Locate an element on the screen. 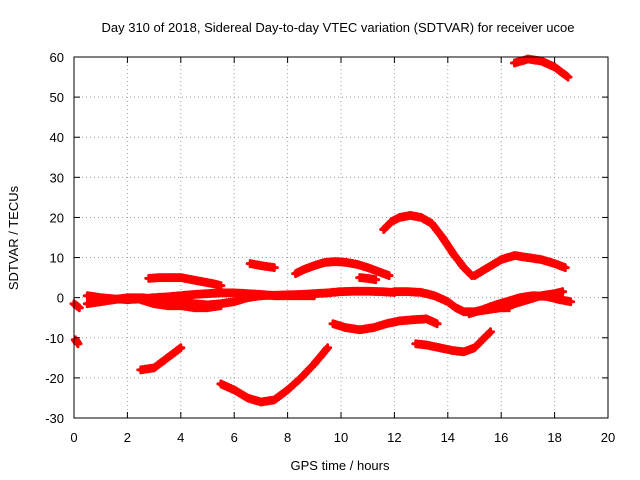 This screenshot has width=640, height=480. x-tick-label: 12 is located at coordinates (394, 437).